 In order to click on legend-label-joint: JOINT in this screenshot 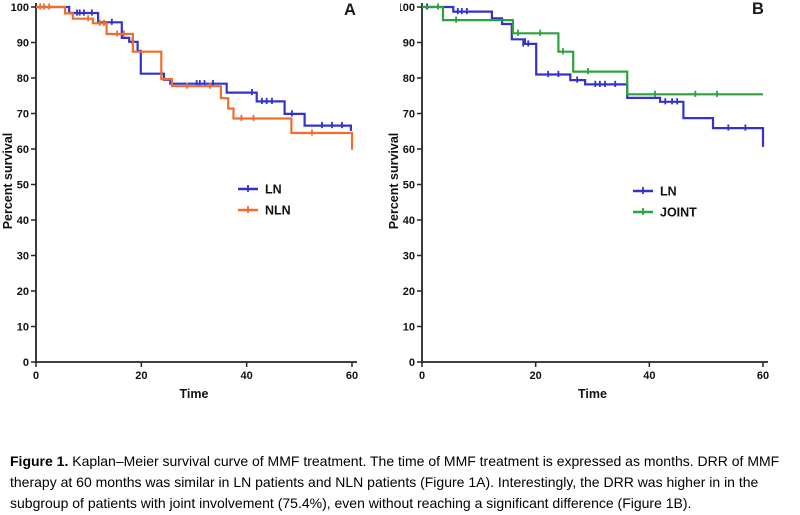, I will do `click(678, 213)`.